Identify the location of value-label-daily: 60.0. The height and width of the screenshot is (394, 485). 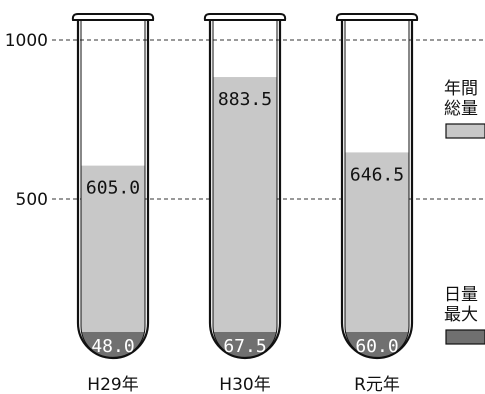
(376, 346).